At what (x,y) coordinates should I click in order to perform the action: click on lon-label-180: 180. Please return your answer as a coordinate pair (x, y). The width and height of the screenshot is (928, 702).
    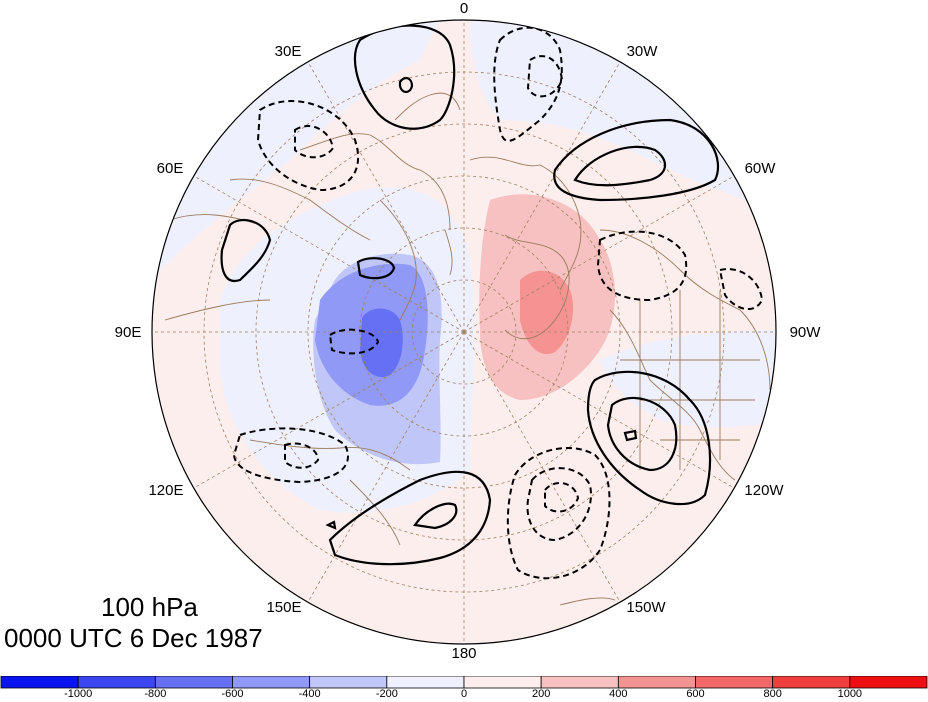
    Looking at the image, I should click on (463, 653).